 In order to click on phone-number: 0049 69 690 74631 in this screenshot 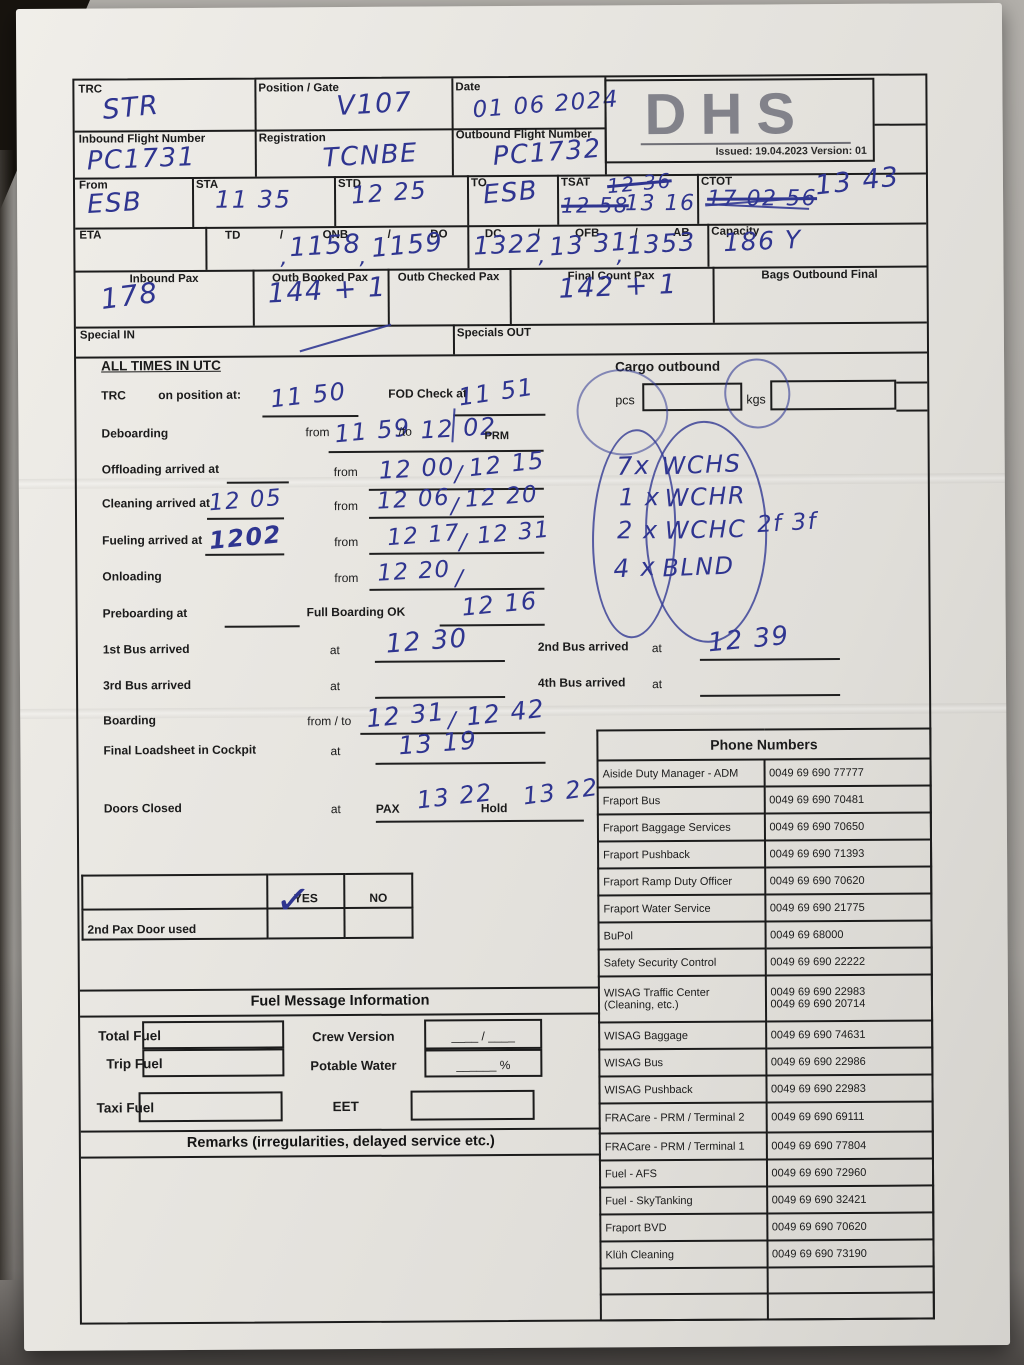, I will do `click(849, 1034)`.